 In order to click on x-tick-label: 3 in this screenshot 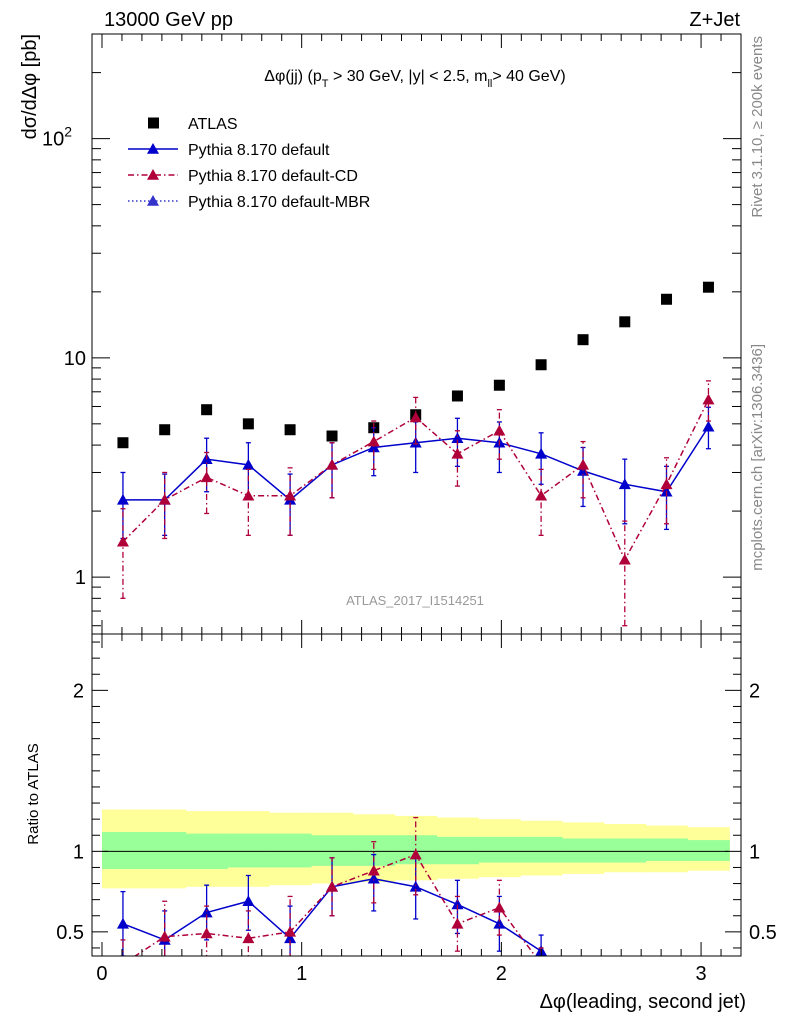, I will do `click(700, 974)`.